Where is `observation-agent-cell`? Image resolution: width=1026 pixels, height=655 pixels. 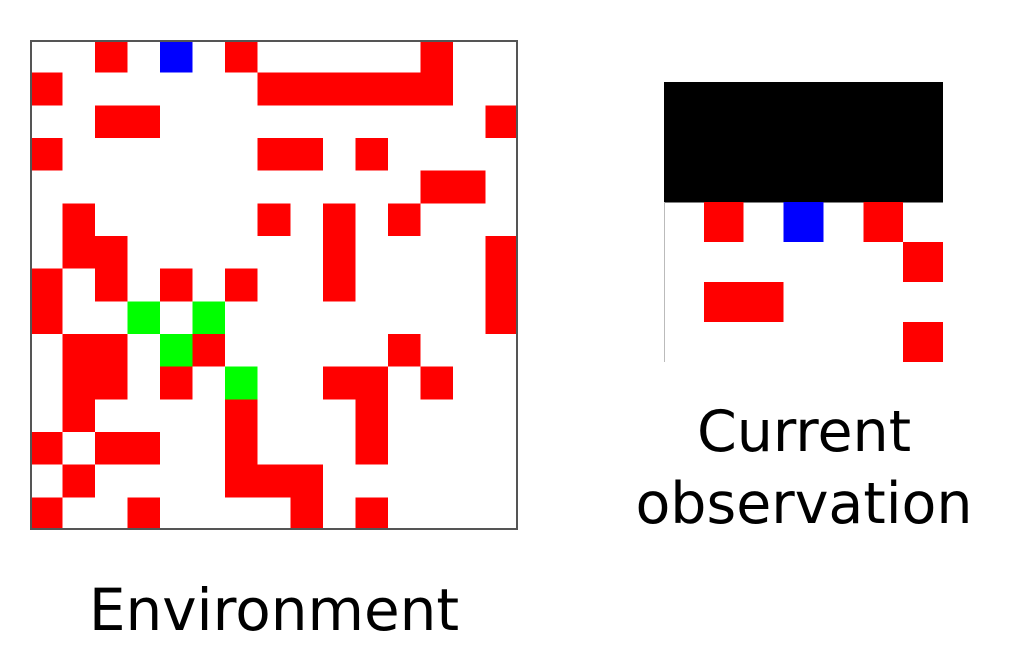 observation-agent-cell is located at coordinates (803, 222).